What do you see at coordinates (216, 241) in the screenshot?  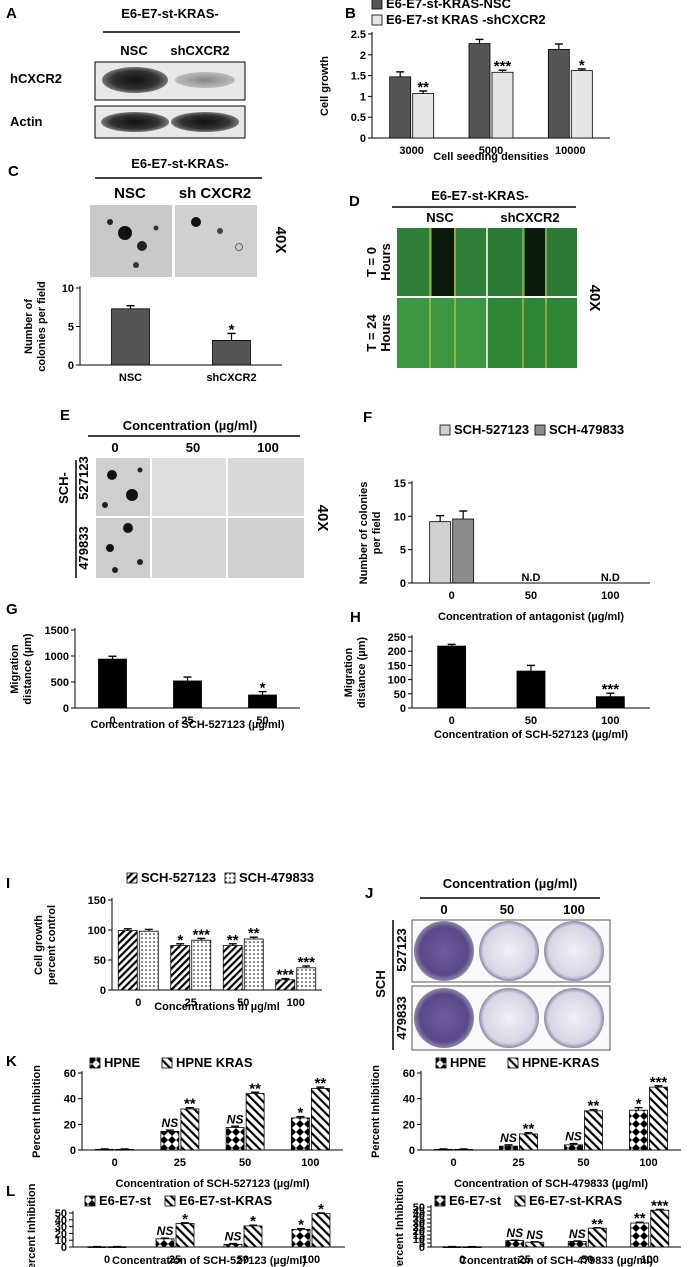 I see `colony-image-sh` at bounding box center [216, 241].